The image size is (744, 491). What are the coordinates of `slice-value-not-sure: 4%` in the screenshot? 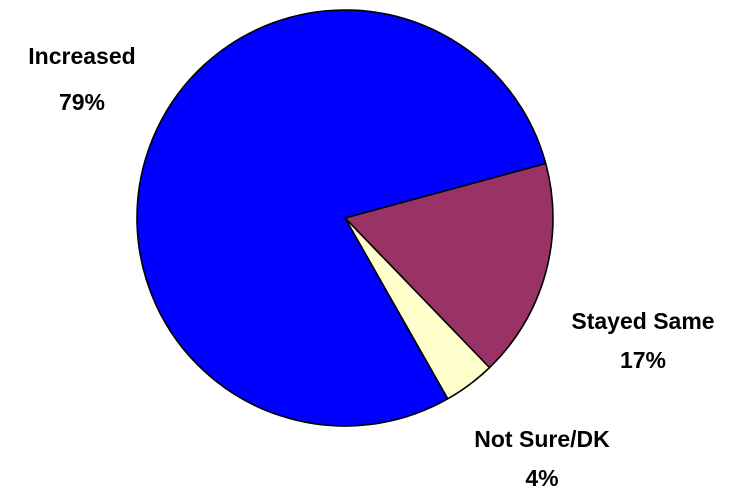 It's located at (541, 478).